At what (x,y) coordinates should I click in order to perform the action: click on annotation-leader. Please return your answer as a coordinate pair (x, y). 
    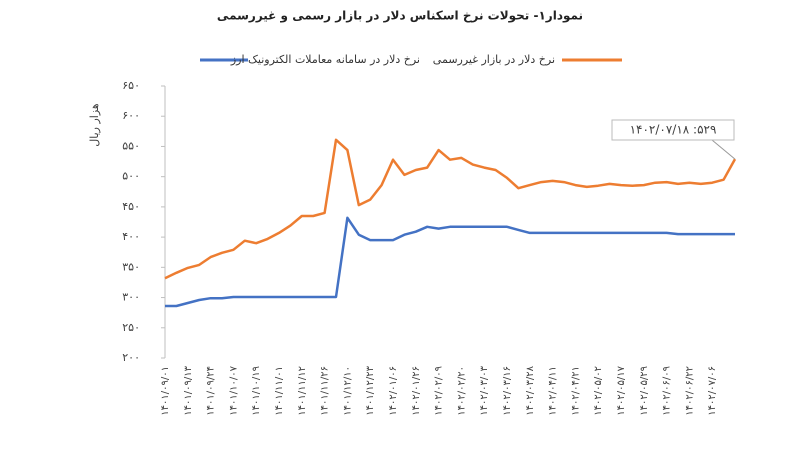
    Looking at the image, I should click on (723, 149).